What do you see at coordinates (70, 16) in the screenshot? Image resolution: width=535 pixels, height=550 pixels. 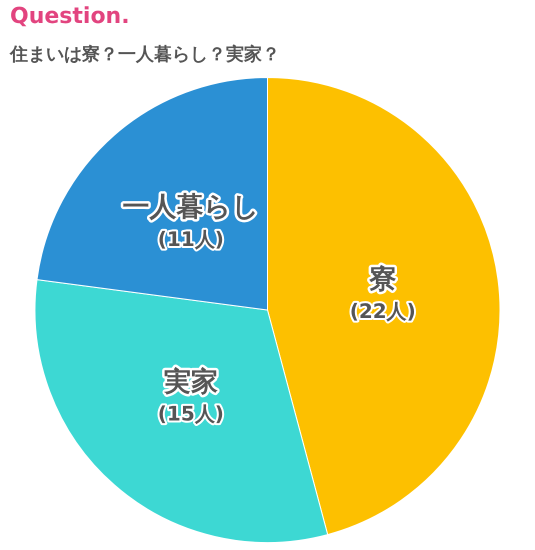 I see `chart-title: Question.` at bounding box center [70, 16].